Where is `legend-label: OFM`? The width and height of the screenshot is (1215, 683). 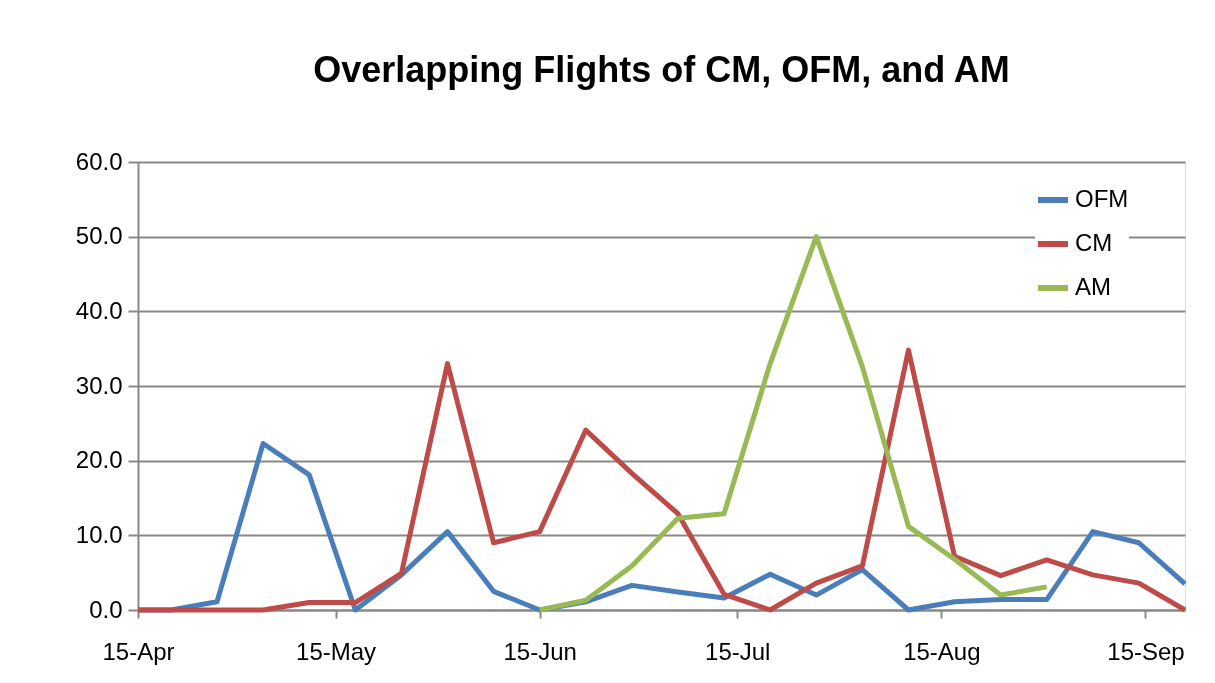
legend-label: OFM is located at coordinates (1102, 198).